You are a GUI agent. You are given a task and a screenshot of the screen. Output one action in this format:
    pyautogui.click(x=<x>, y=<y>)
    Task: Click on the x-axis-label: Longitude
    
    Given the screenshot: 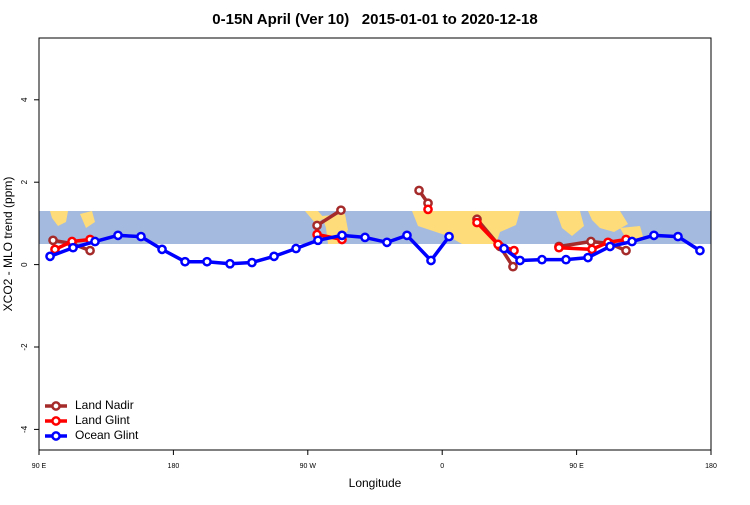 What is the action you would take?
    pyautogui.click(x=375, y=483)
    